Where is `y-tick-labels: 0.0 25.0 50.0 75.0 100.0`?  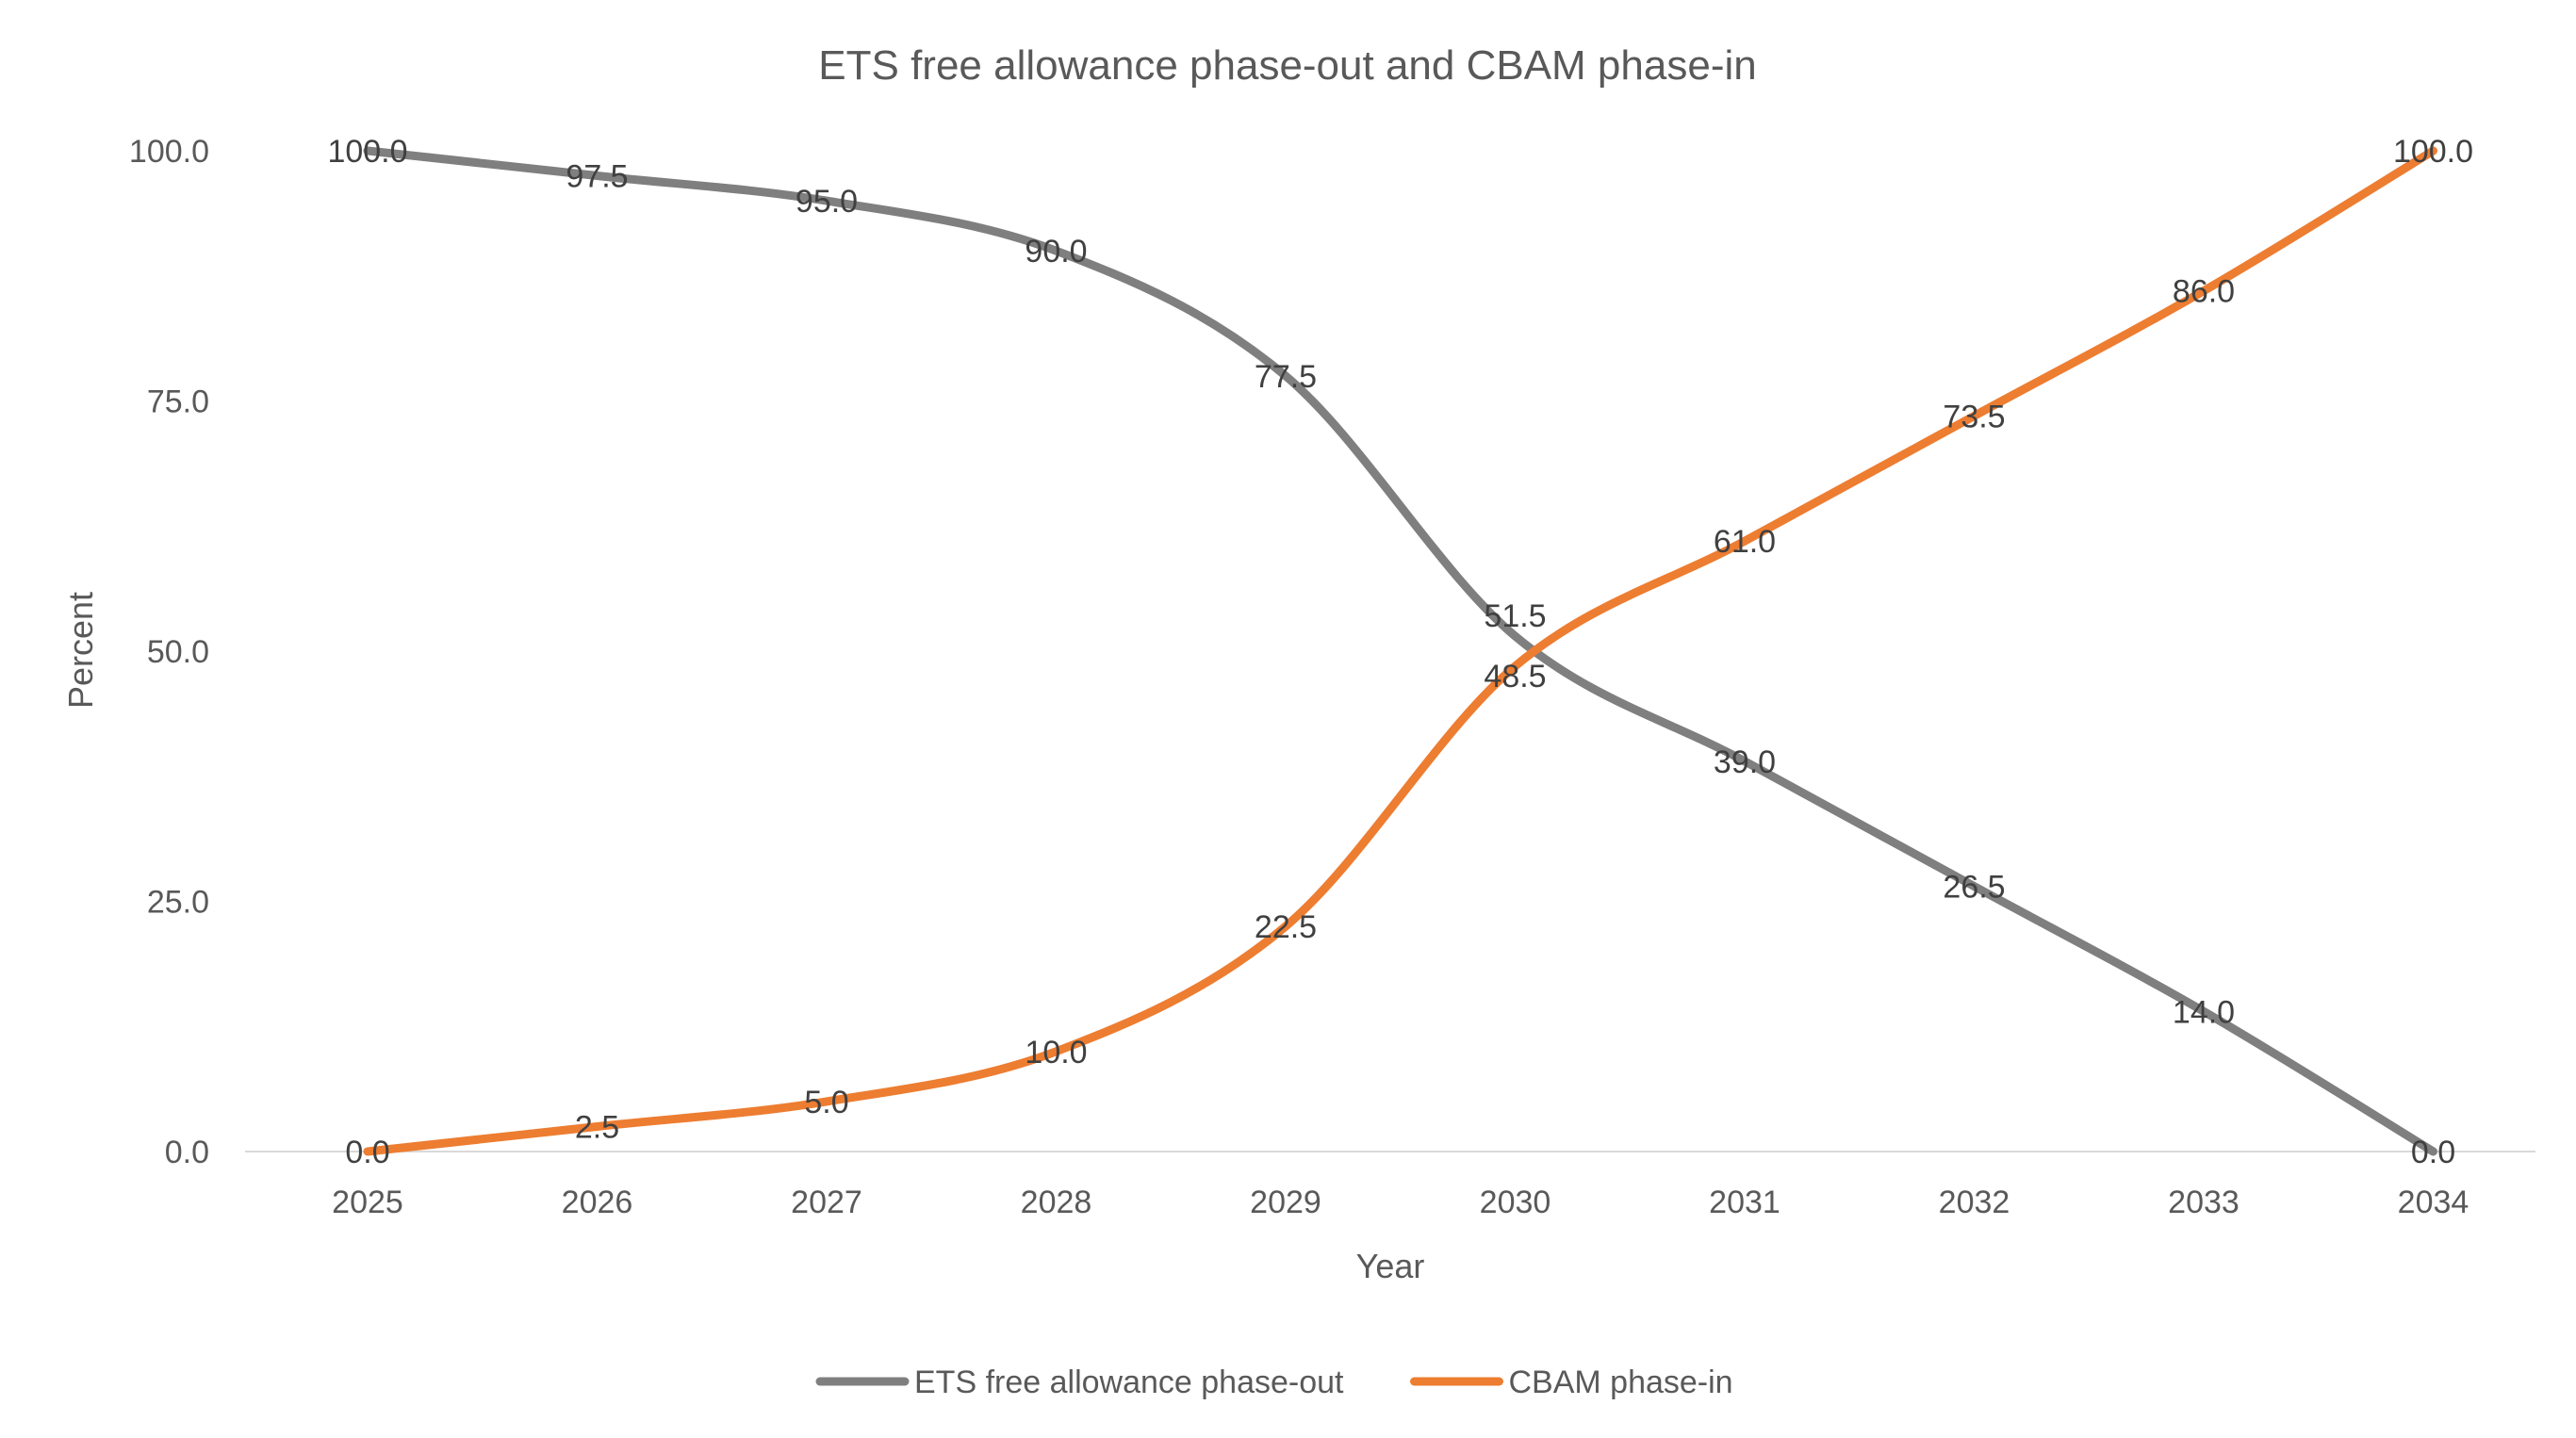
y-tick-labels: 0.0 25.0 50.0 75.0 100.0 is located at coordinates (169, 652).